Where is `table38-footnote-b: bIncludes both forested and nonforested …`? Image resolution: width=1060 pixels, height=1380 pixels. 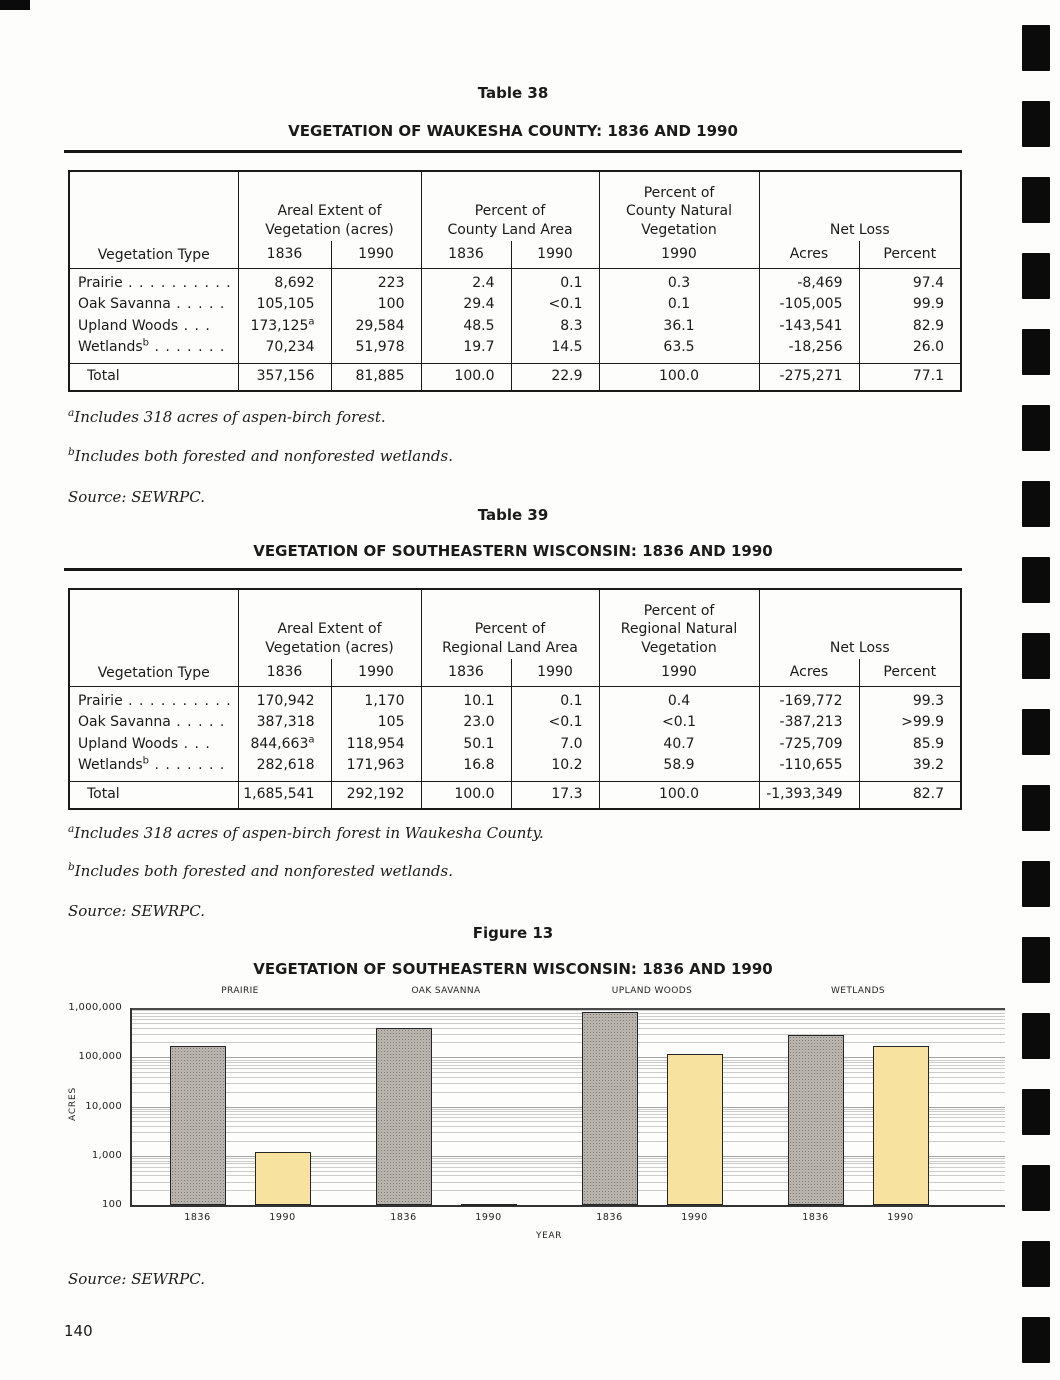 table38-footnote-b: bIncludes both forested and nonforested … is located at coordinates (260, 456).